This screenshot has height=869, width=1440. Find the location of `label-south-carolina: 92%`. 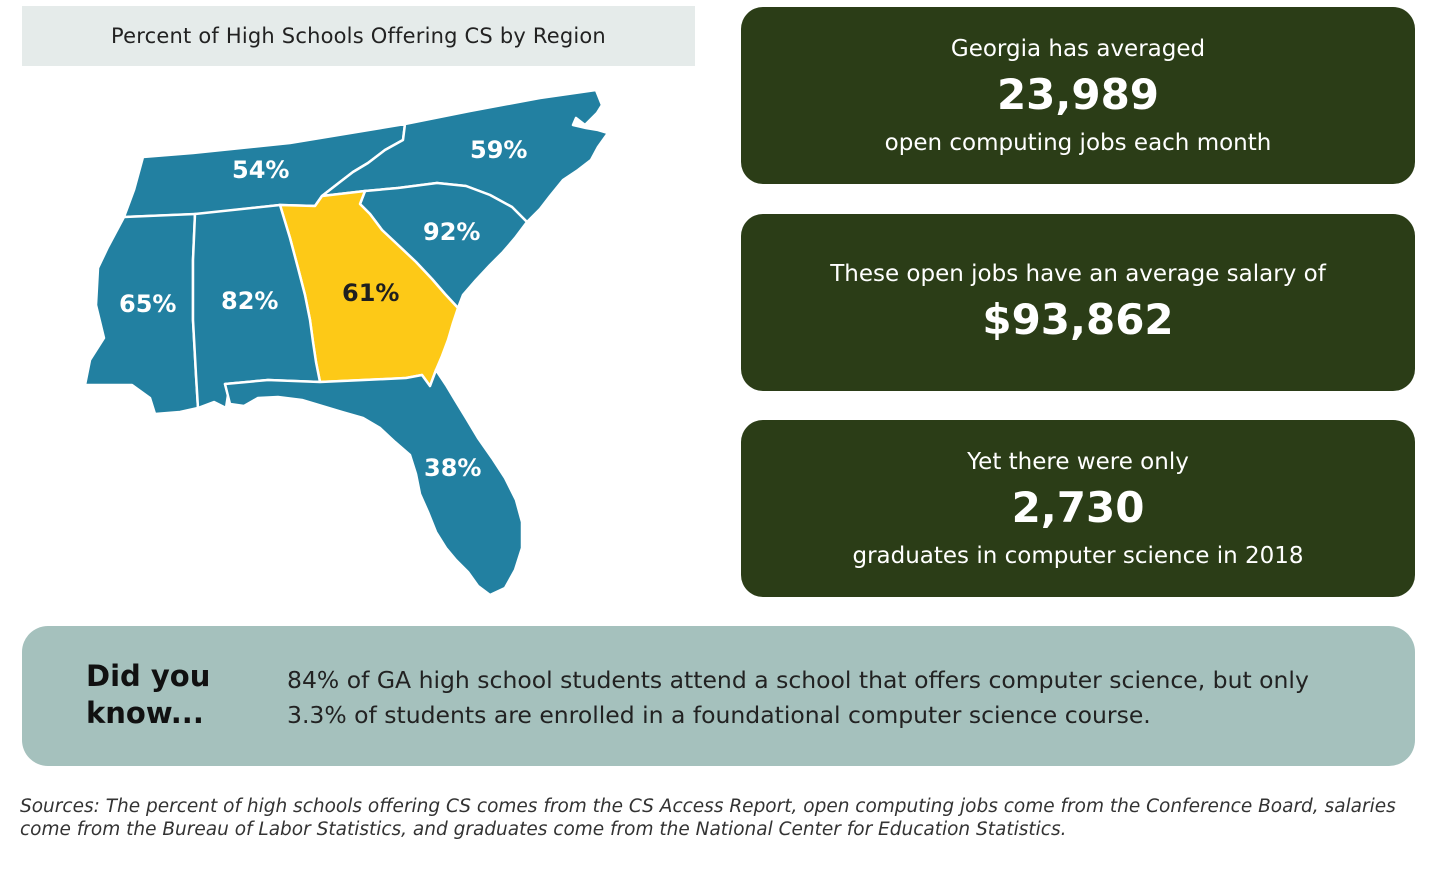

label-south-carolina: 92% is located at coordinates (451, 232).